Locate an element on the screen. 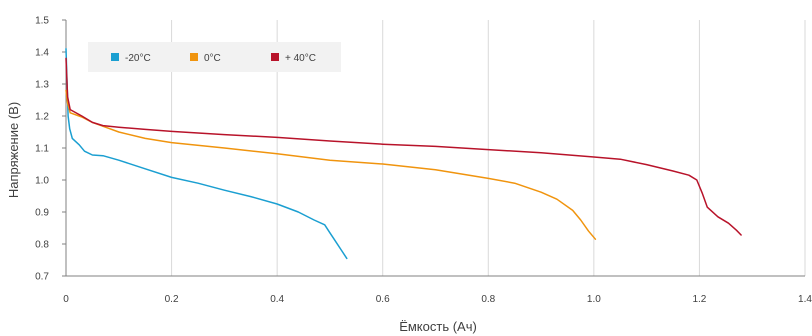 The image size is (812, 336). y-tick-label: 1.4 is located at coordinates (42, 53).